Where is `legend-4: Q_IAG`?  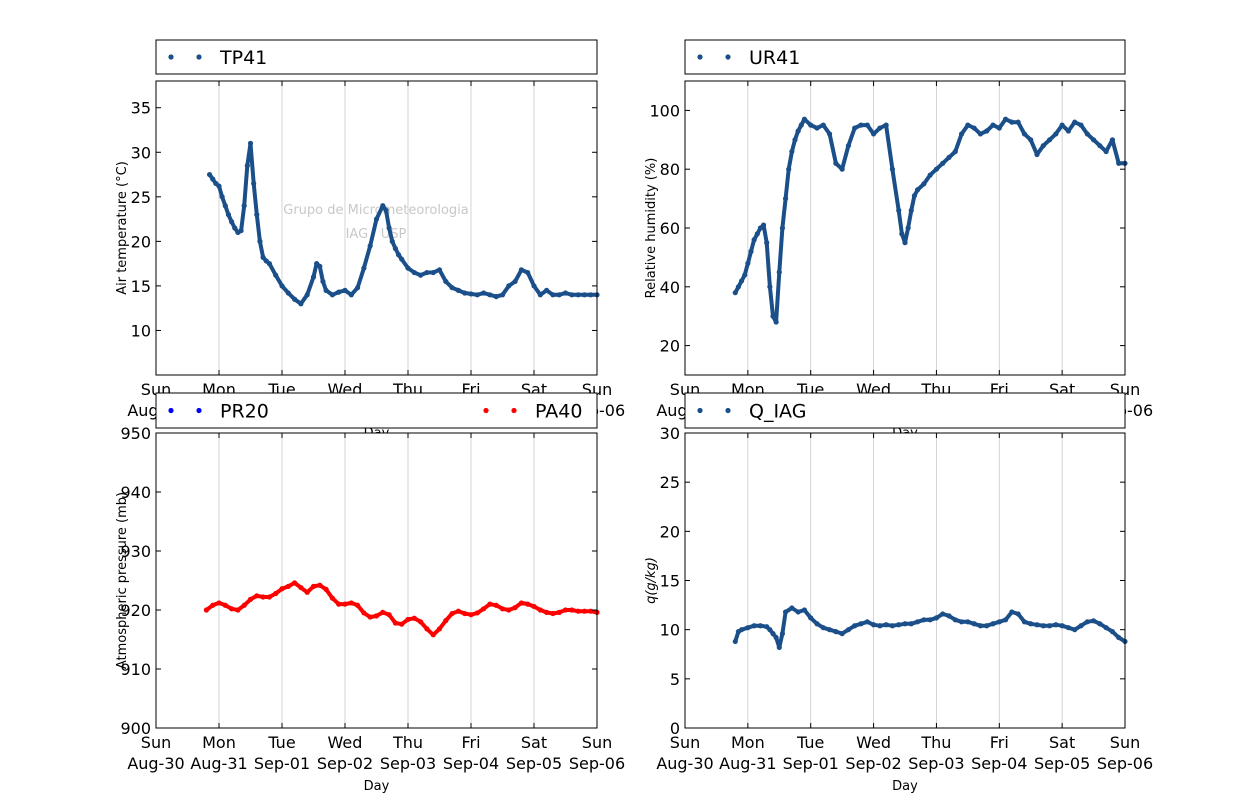
legend-4: Q_IAG is located at coordinates (905, 410).